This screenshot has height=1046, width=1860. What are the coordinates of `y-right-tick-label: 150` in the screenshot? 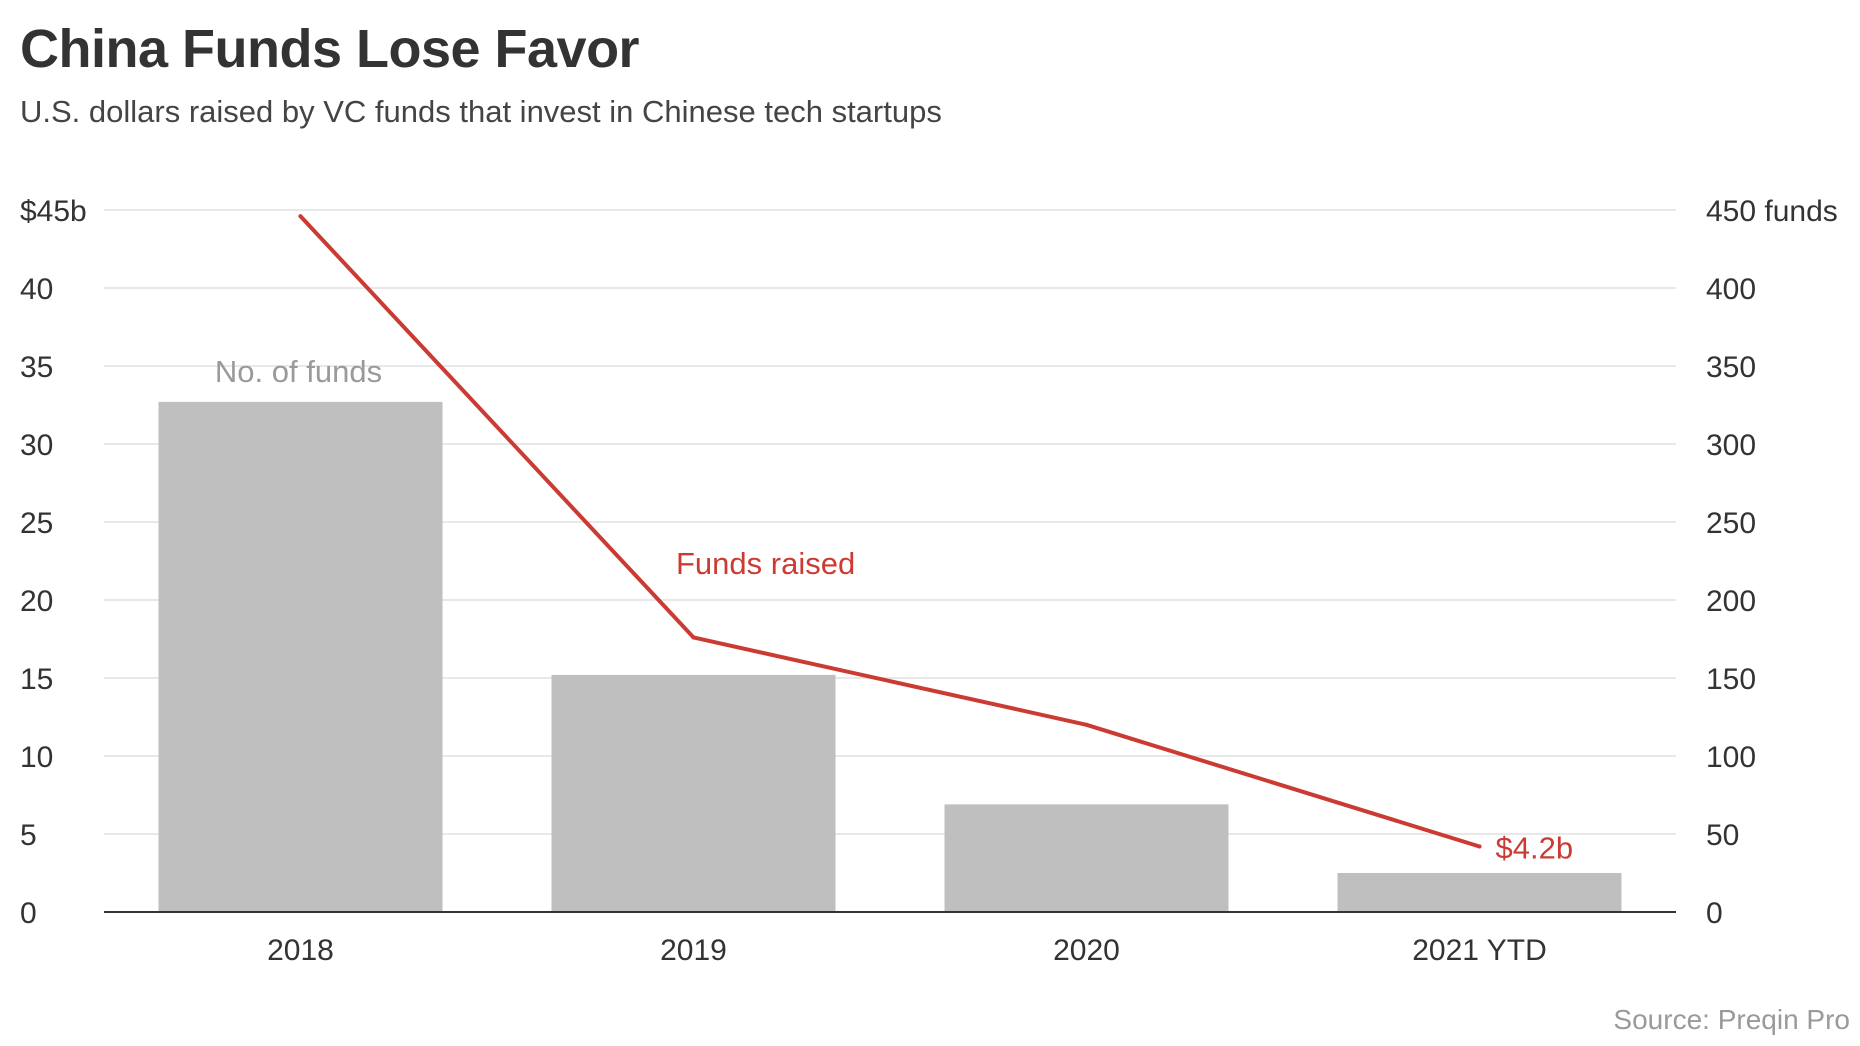 It's located at (1731, 679).